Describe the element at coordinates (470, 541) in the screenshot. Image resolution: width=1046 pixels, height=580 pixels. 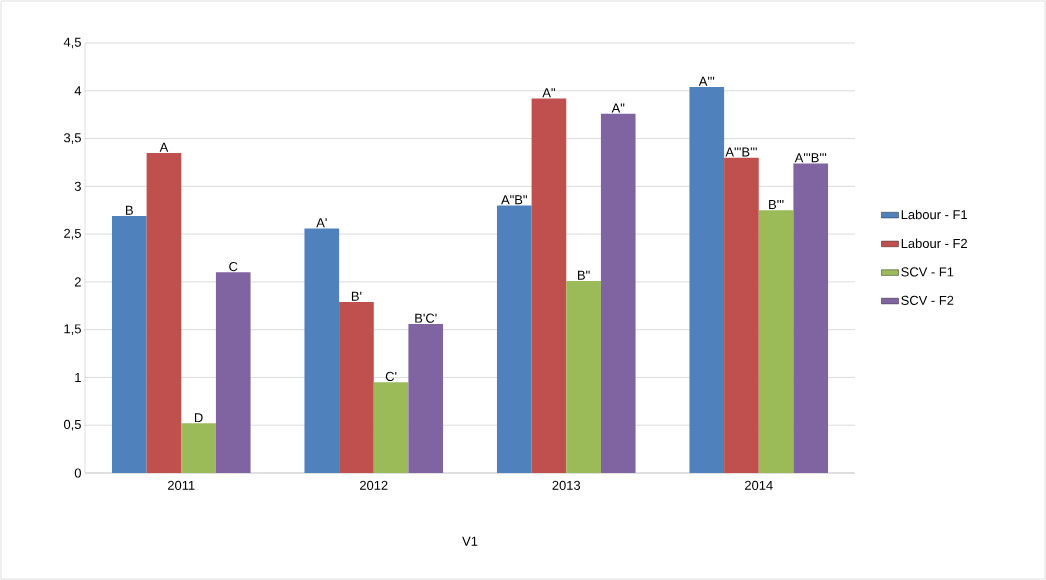
I see `x-axis-title: V1` at that location.